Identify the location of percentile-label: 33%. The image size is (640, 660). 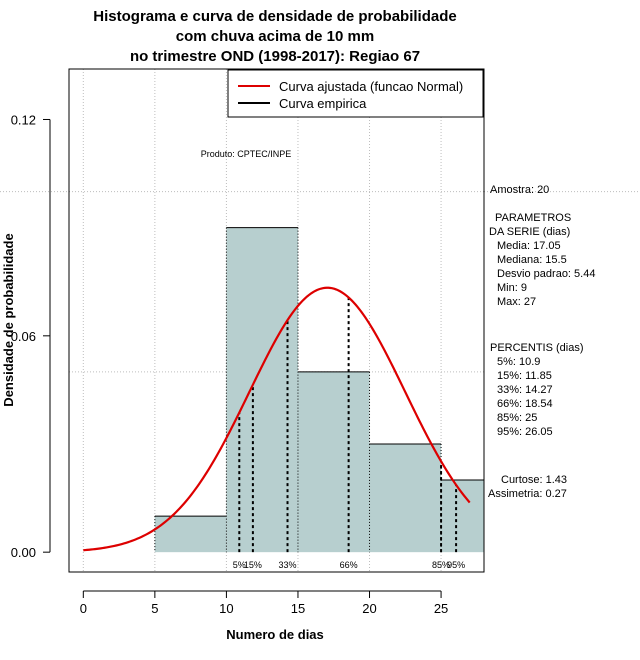
(288, 565).